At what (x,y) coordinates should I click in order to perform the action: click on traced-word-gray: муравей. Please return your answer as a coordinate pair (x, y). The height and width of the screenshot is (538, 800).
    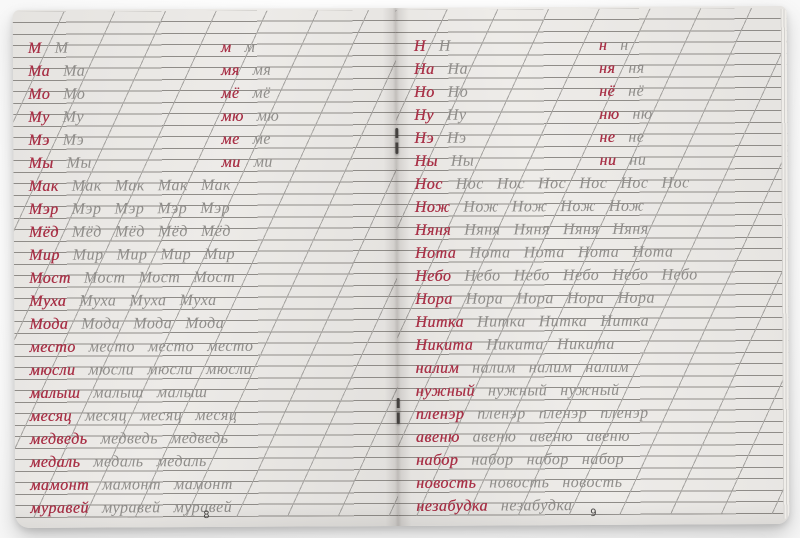
    Looking at the image, I should click on (131, 508).